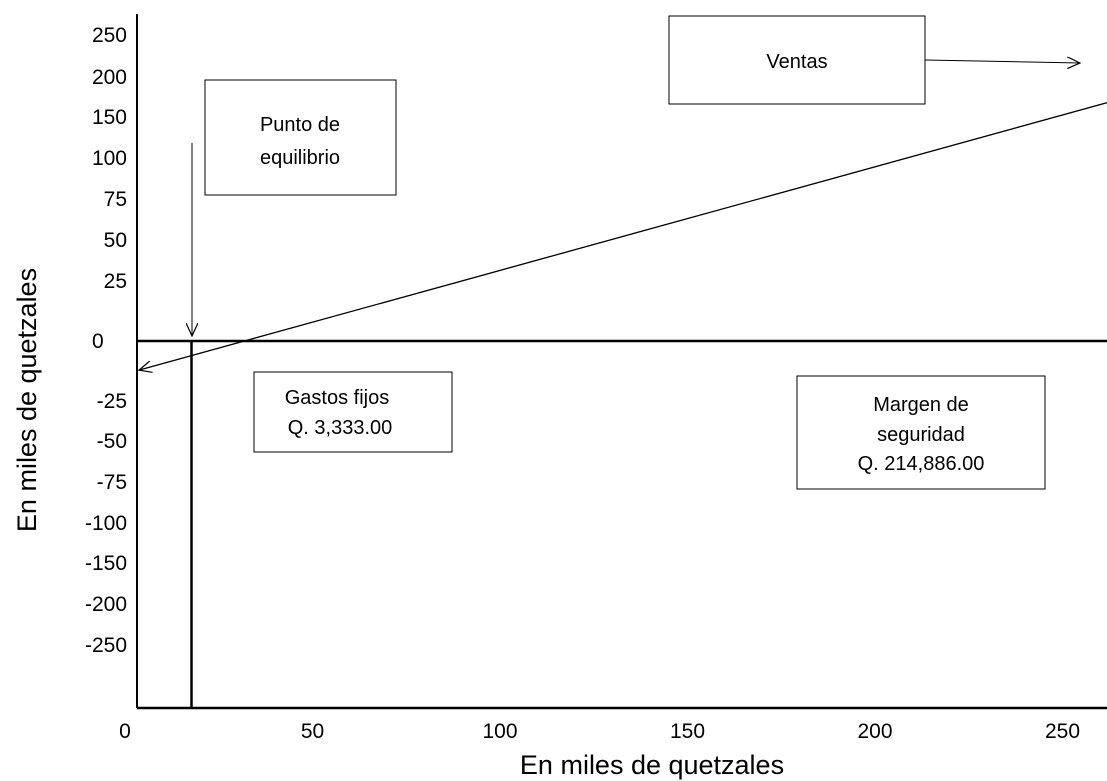 This screenshot has height=781, width=1107. I want to click on x-axis-title: En miles de quetzales, so click(652, 765).